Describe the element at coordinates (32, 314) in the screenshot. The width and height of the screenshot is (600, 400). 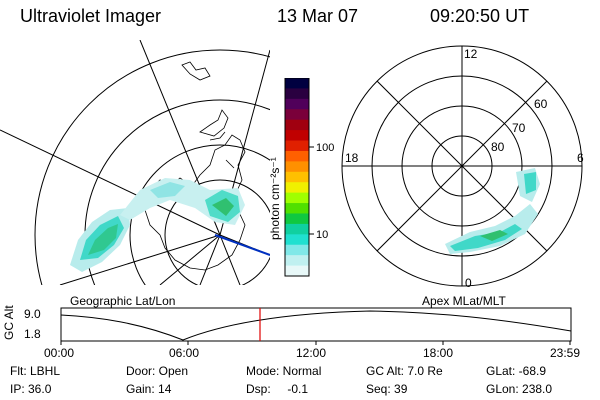
I see `altitude-tick-high: 9.0` at that location.